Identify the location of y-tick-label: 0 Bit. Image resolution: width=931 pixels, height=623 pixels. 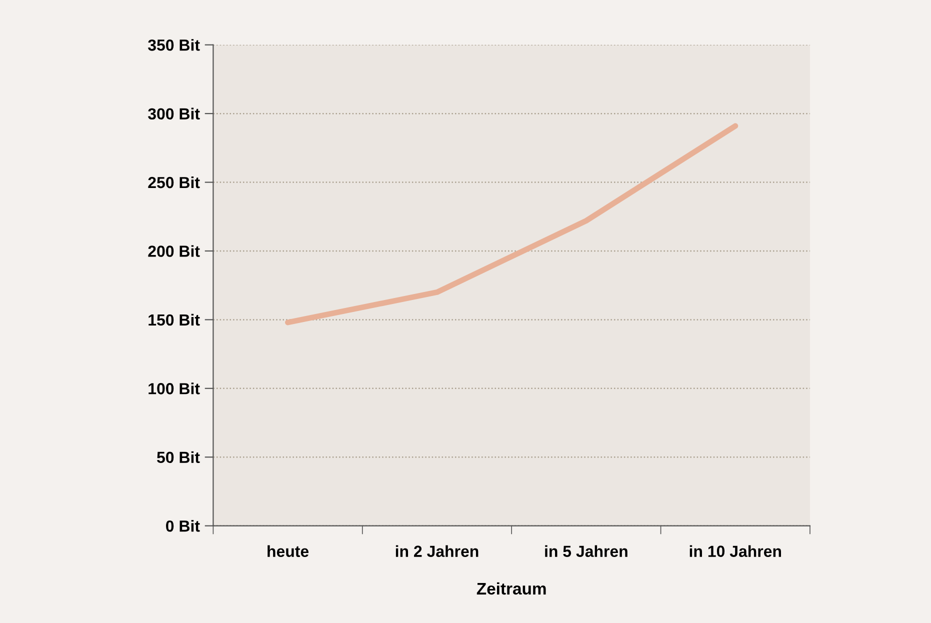
(183, 526).